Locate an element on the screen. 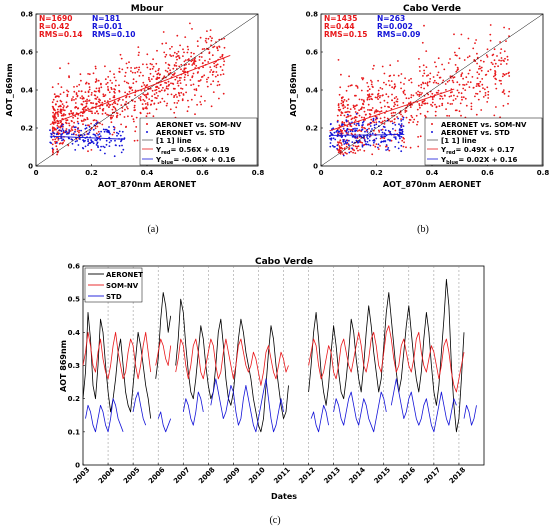  fit-line-blue is located at coordinates (87, 137).